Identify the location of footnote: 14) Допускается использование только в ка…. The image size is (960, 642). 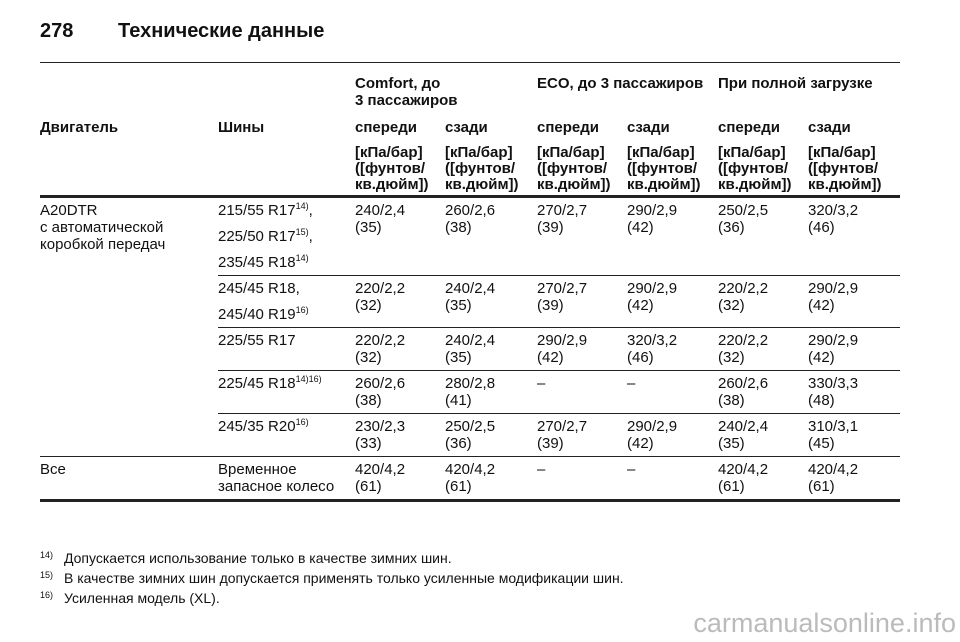
(332, 558).